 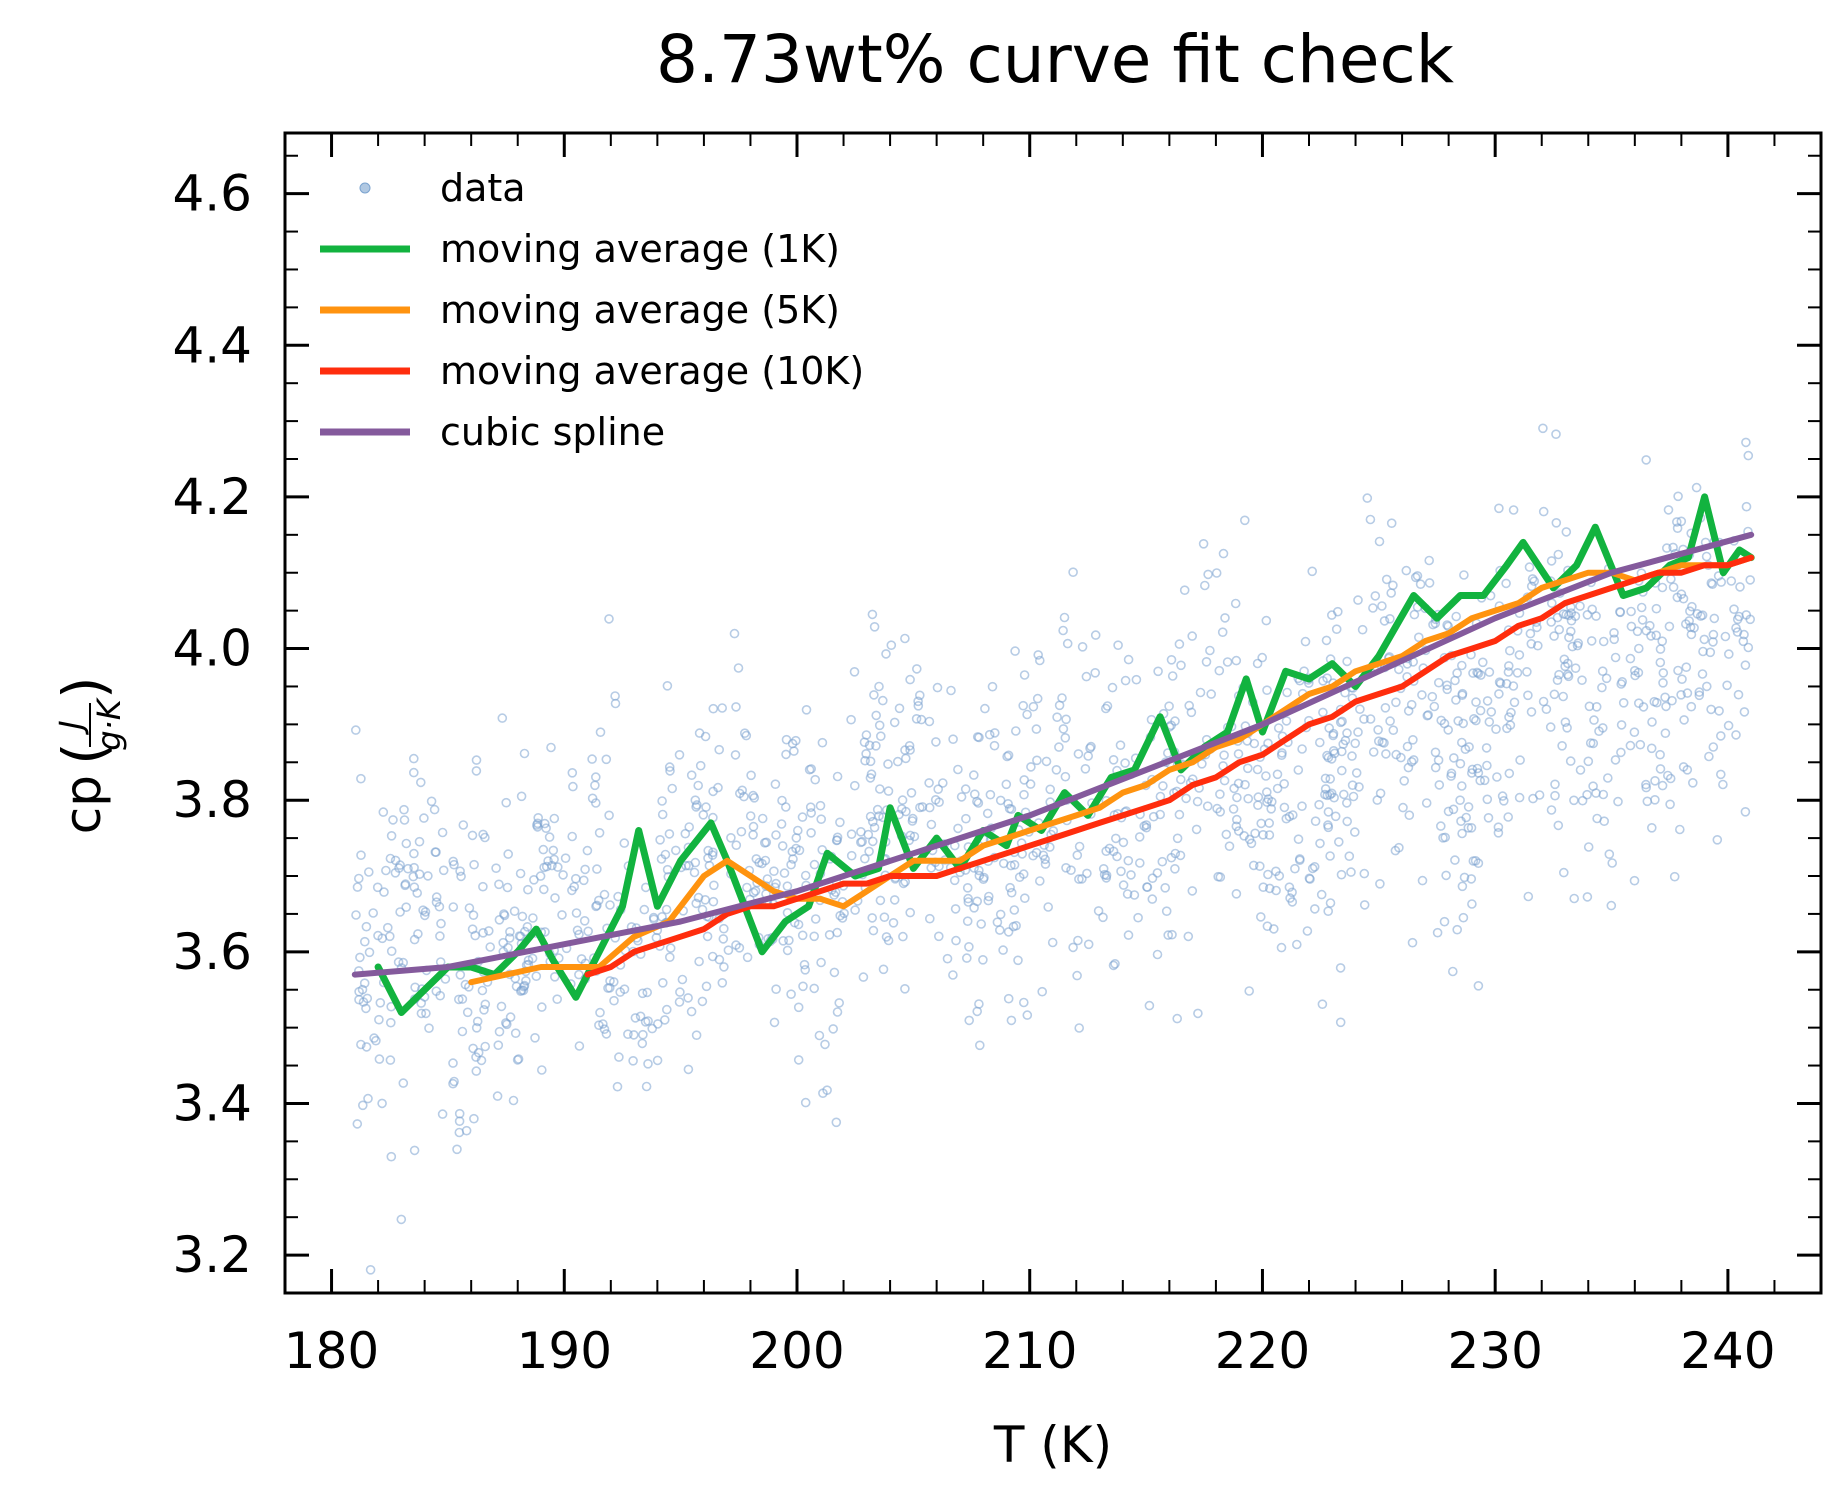 What do you see at coordinates (84, 753) in the screenshot?
I see `y-axis-label-open-paren: (` at bounding box center [84, 753].